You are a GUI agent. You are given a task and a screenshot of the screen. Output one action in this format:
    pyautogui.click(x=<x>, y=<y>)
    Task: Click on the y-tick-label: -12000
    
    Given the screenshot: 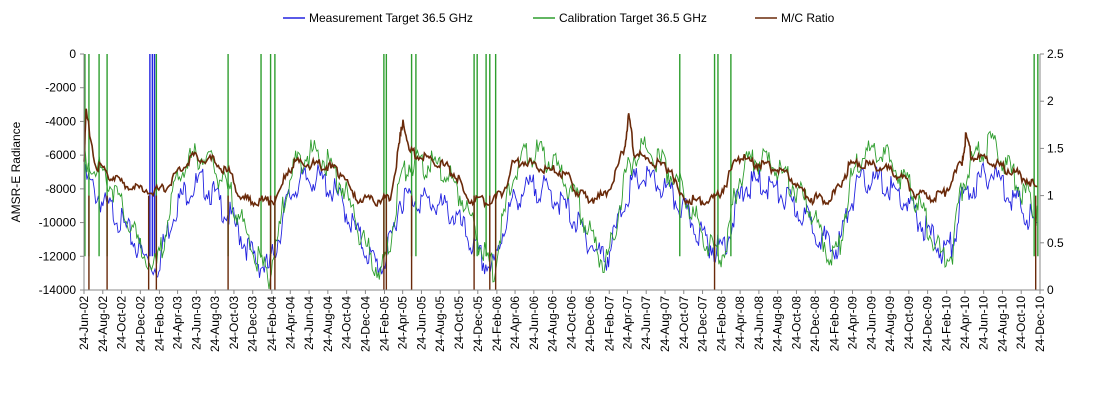 What is the action you would take?
    pyautogui.click(x=58, y=256)
    